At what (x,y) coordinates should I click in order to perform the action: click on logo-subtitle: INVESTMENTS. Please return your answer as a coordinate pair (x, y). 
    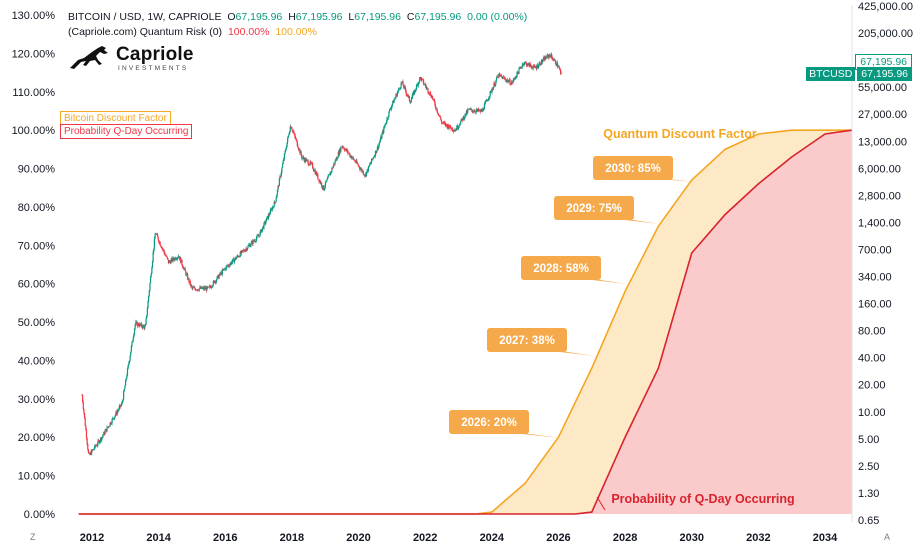
    Looking at the image, I should click on (153, 68).